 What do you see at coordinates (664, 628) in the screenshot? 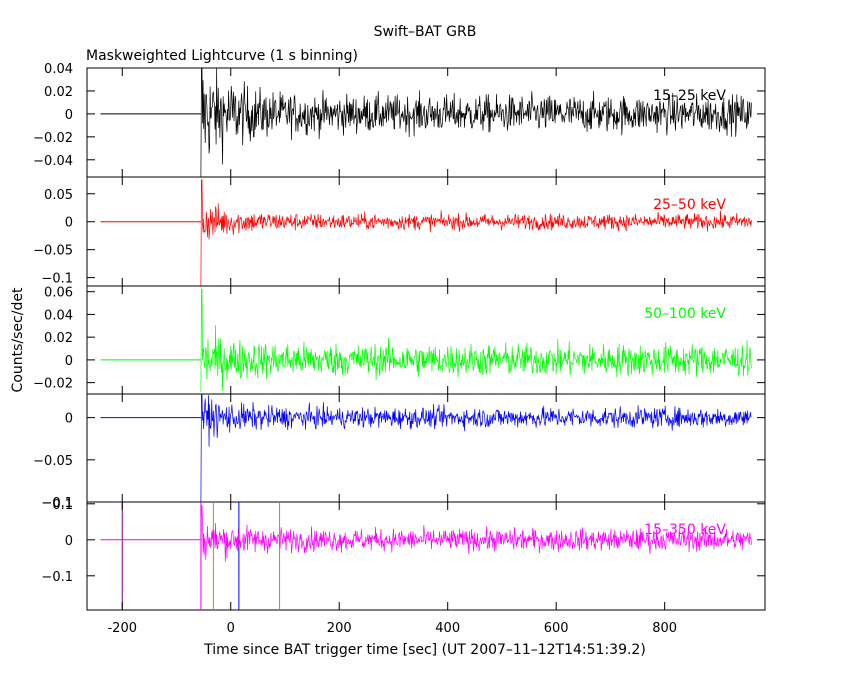
I see `x-tick-label: 800` at bounding box center [664, 628].